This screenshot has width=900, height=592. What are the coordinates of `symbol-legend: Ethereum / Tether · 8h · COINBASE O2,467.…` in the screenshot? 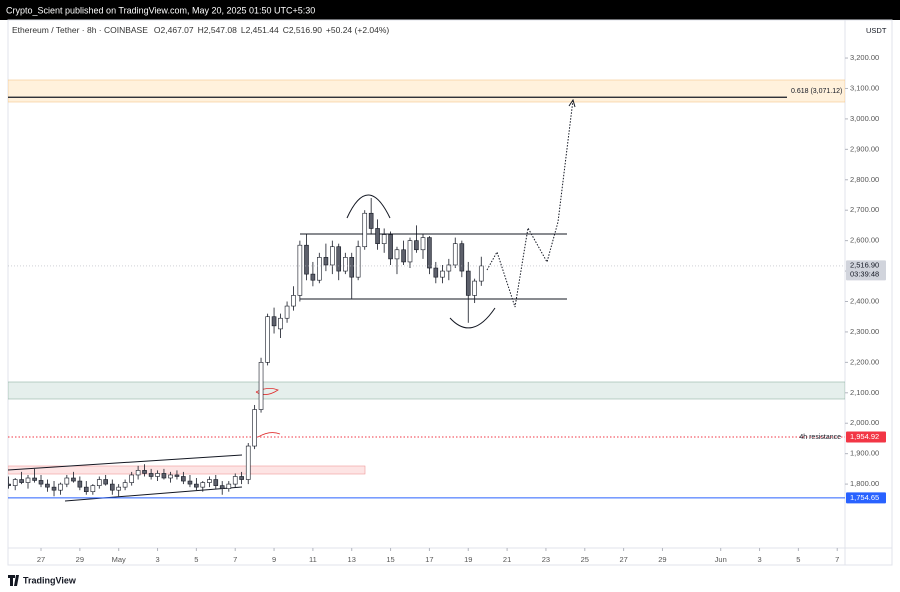 It's located at (200, 30).